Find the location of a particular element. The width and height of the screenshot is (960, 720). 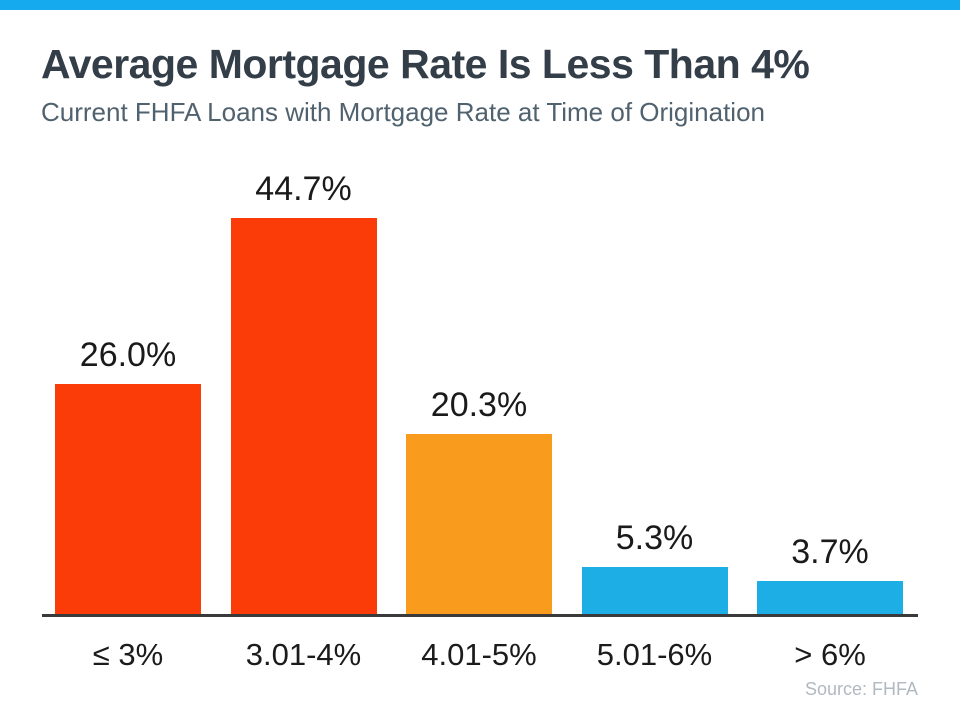

bar-column: 44.7% is located at coordinates (303, 392).